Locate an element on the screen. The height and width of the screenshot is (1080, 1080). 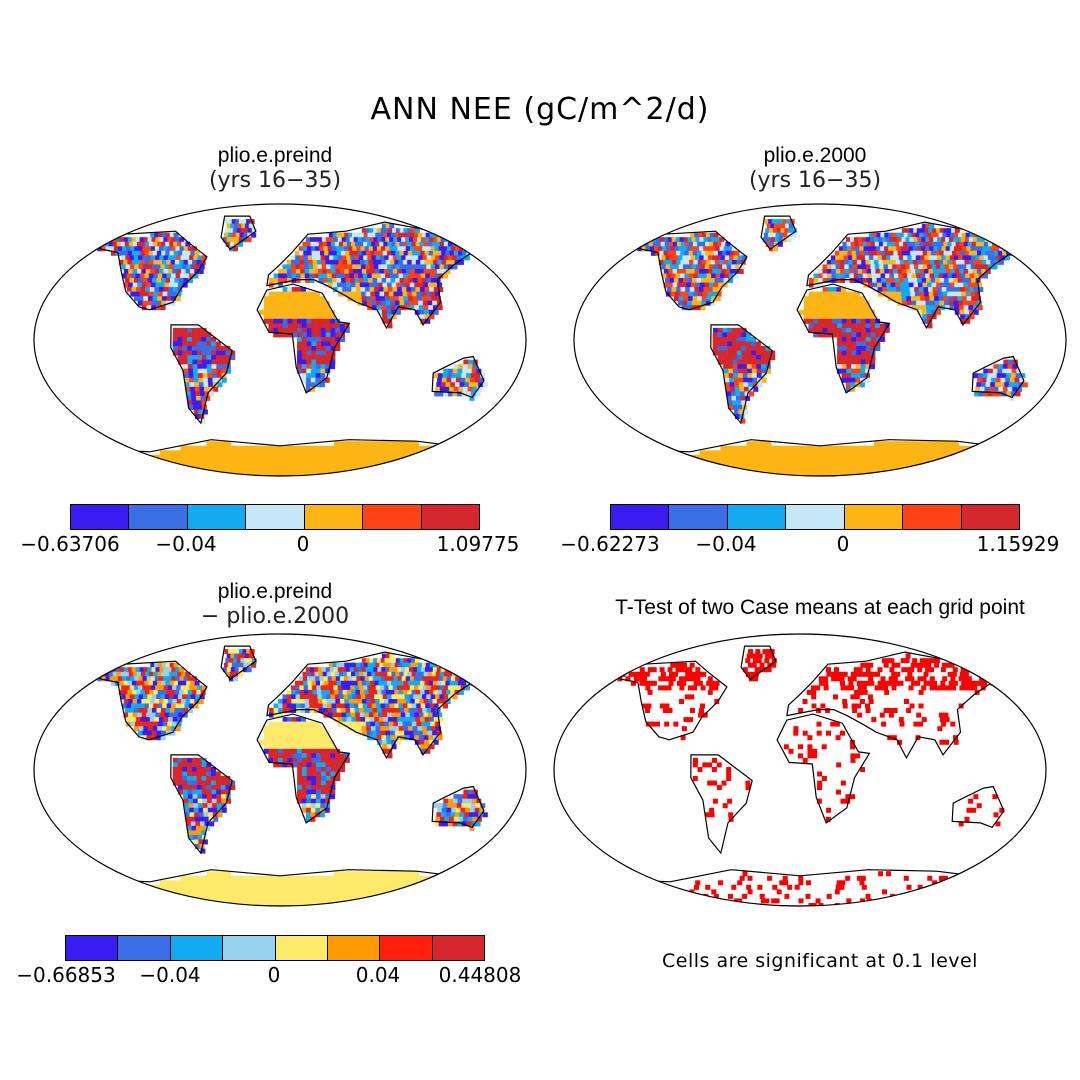
colorbar-label: 1.15929 is located at coordinates (1018, 544).